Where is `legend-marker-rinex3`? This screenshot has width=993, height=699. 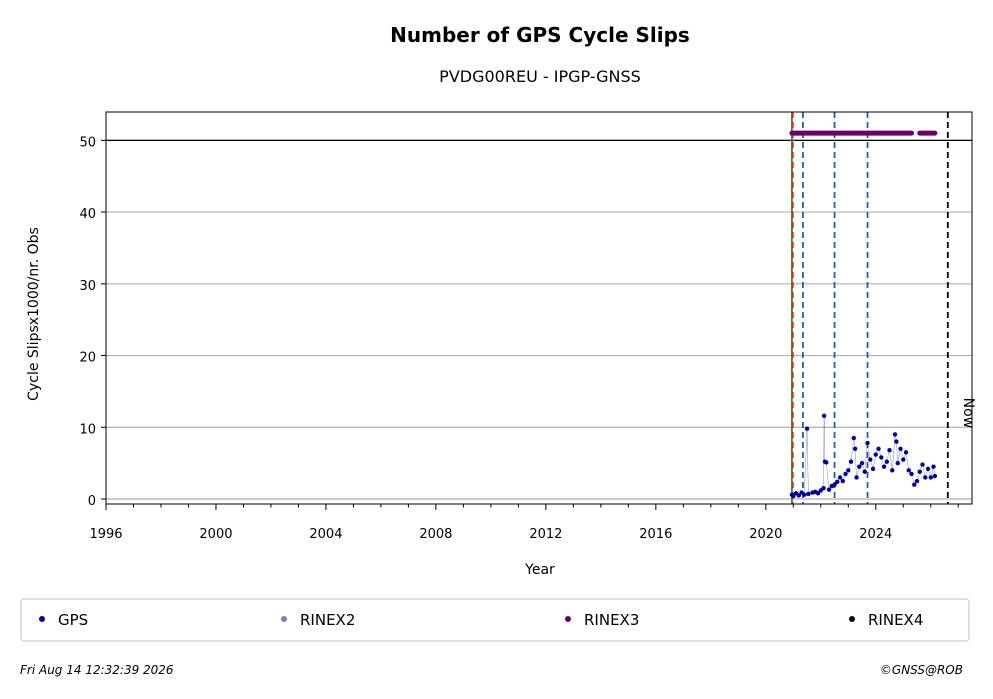
legend-marker-rinex3 is located at coordinates (568, 619).